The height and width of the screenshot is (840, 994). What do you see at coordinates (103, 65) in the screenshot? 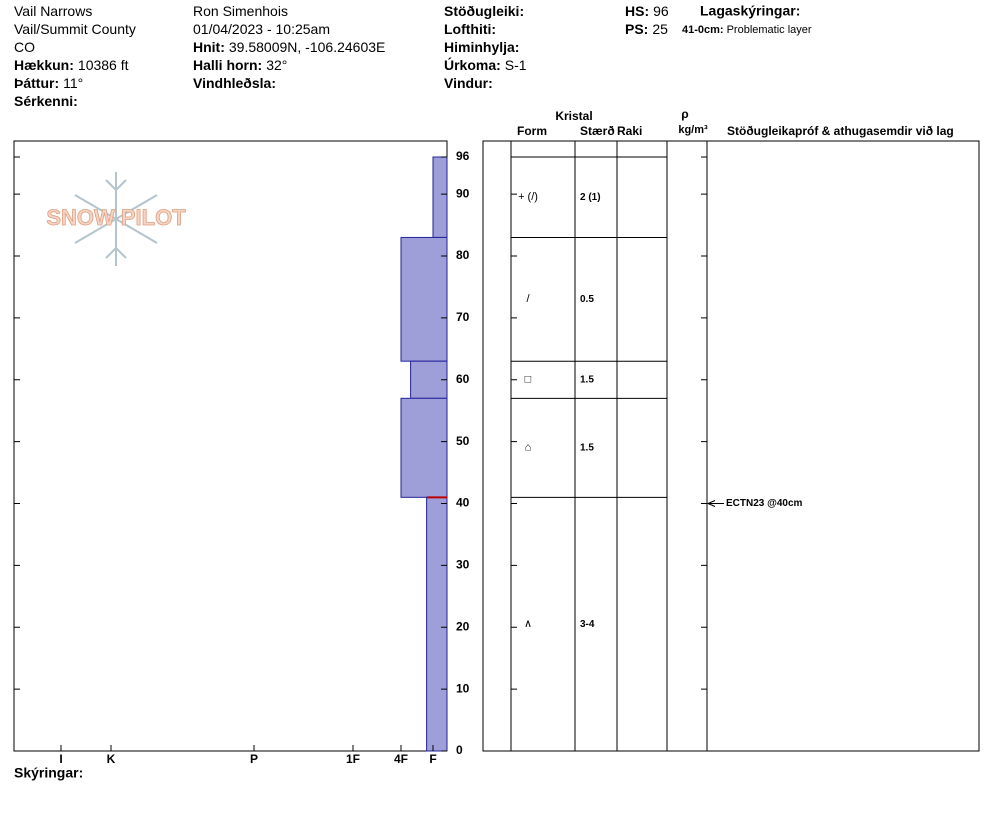
I see `field-value: 10386 ft` at bounding box center [103, 65].